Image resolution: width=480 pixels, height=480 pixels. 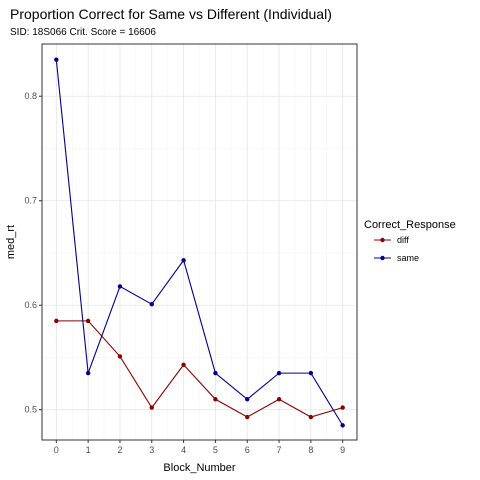 What do you see at coordinates (215, 450) in the screenshot?
I see `x-tick-label: 5` at bounding box center [215, 450].